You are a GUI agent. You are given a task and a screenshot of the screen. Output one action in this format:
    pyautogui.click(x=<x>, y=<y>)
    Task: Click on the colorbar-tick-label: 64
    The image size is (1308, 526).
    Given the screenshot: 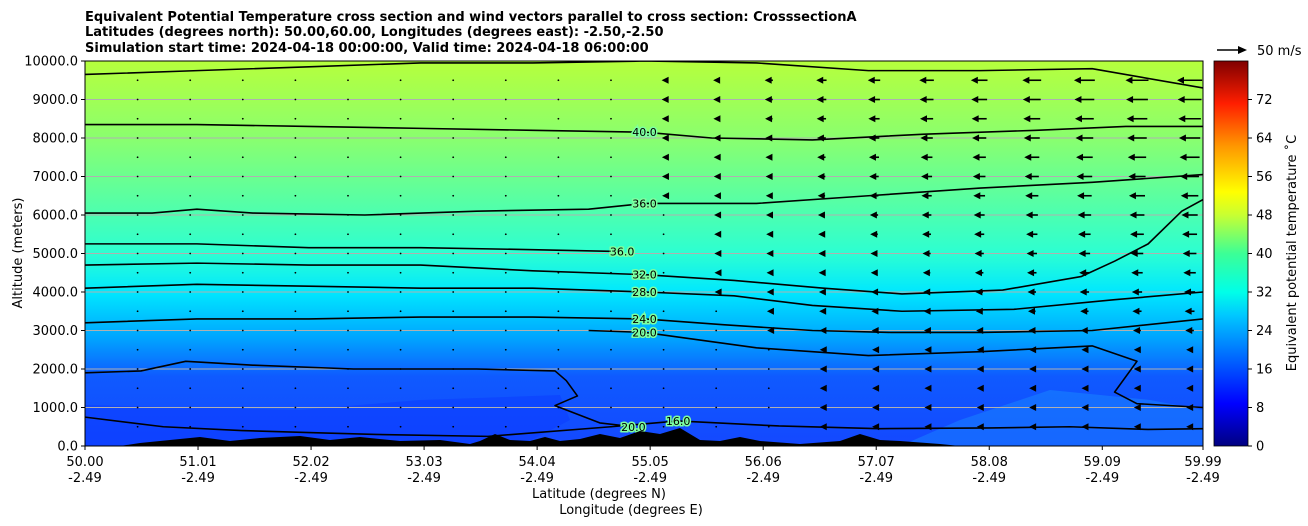 What is the action you would take?
    pyautogui.click(x=1264, y=139)
    